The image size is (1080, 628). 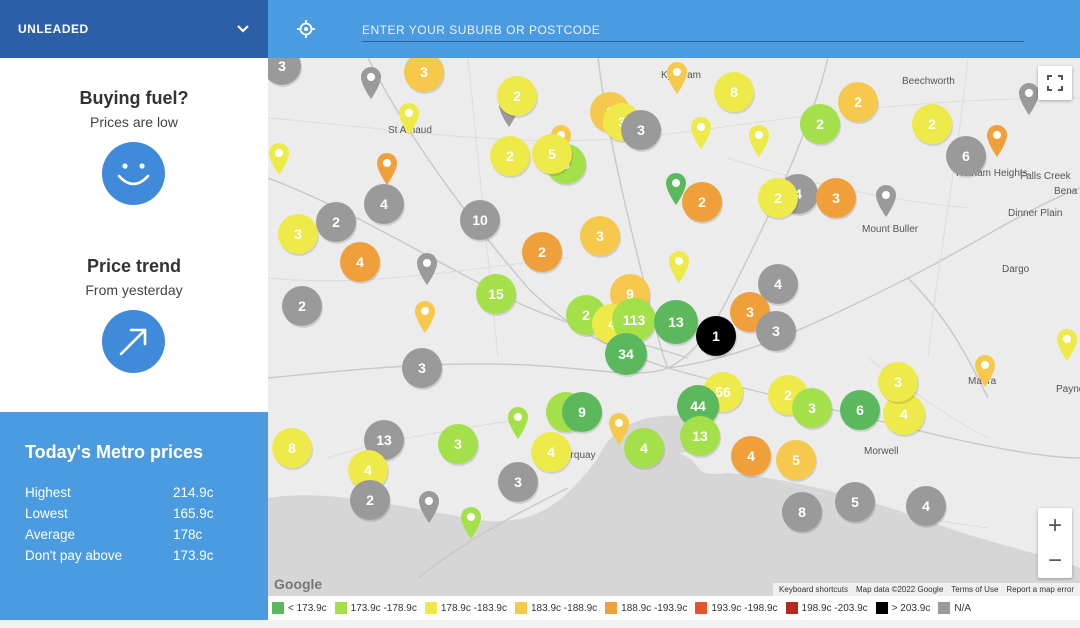 What do you see at coordinates (582, 412) in the screenshot?
I see `price-cluster: 9` at bounding box center [582, 412].